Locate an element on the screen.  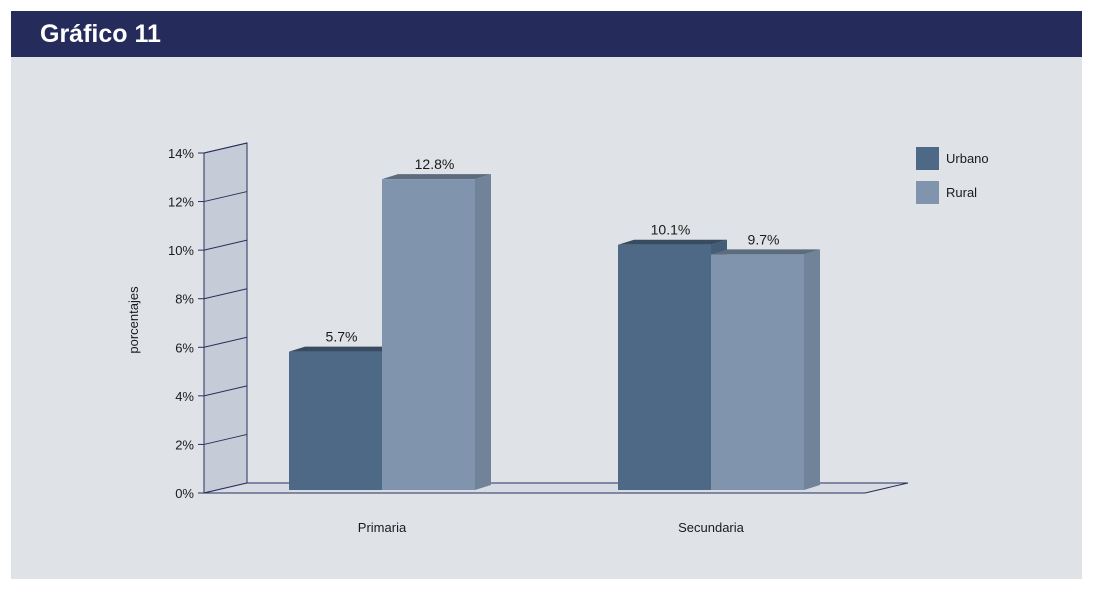
x-category-label: Secundaria is located at coordinates (711, 527).